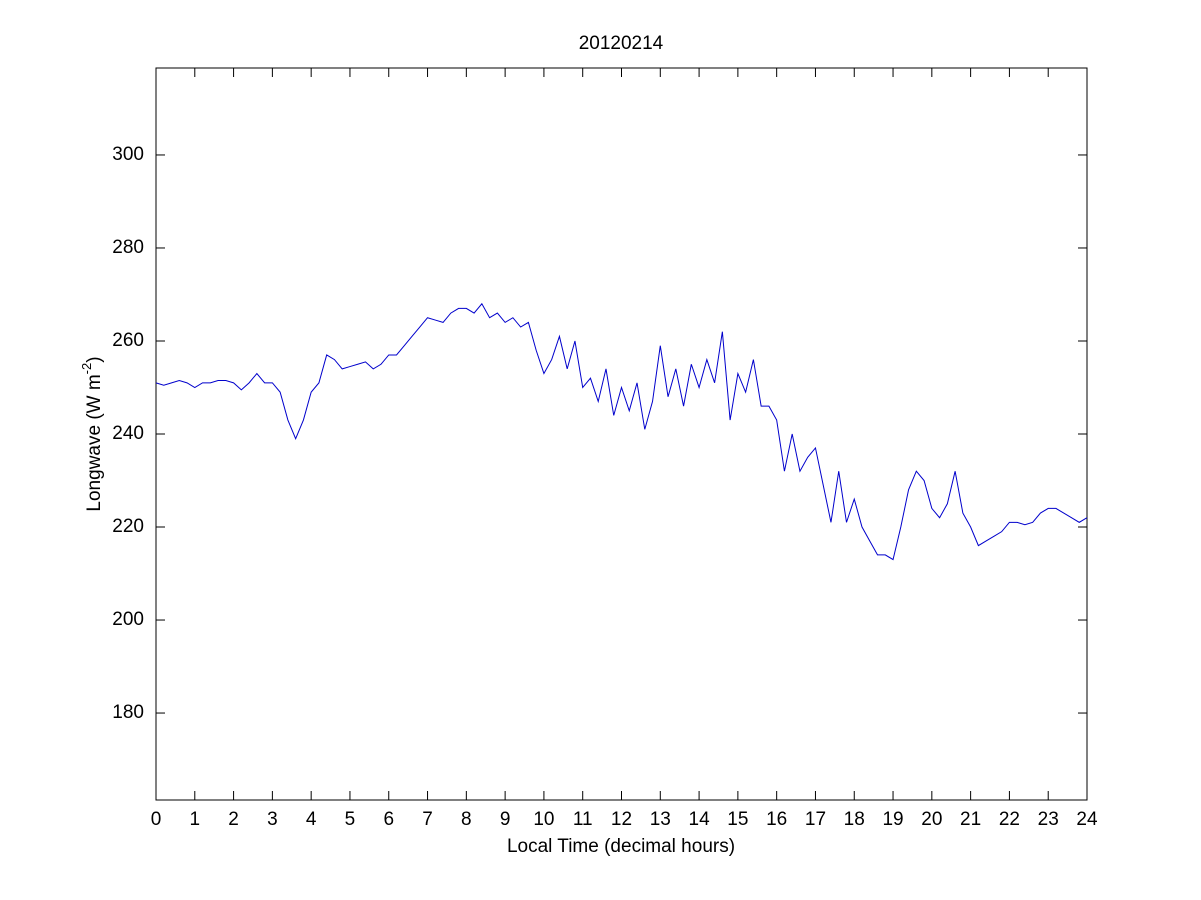 The image size is (1201, 900). I want to click on y-axis-label: Longwave (W m-2), so click(92, 433).